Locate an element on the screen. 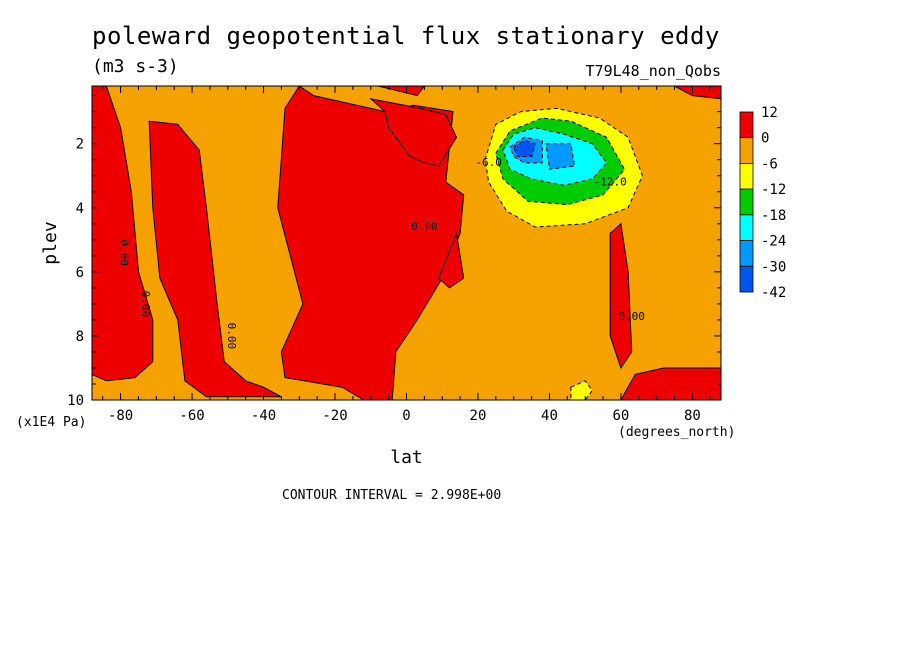 Image resolution: width=904 pixels, height=654 pixels. y-tick-label: 4 is located at coordinates (80, 209).